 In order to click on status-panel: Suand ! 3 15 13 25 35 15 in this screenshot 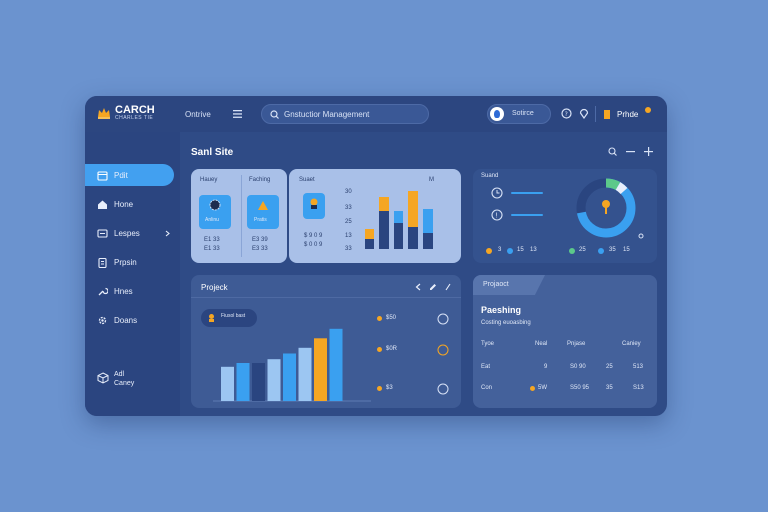, I will do `click(565, 216)`.